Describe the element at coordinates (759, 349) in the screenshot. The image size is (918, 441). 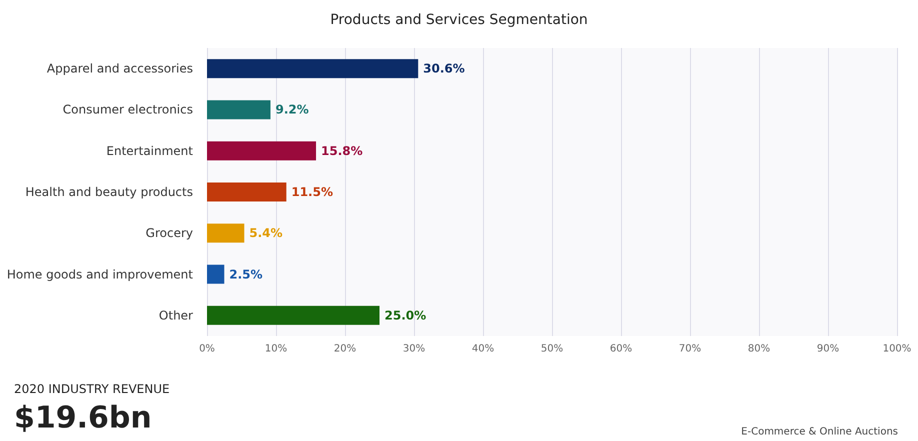
I see `x-tick-label: 80%` at that location.